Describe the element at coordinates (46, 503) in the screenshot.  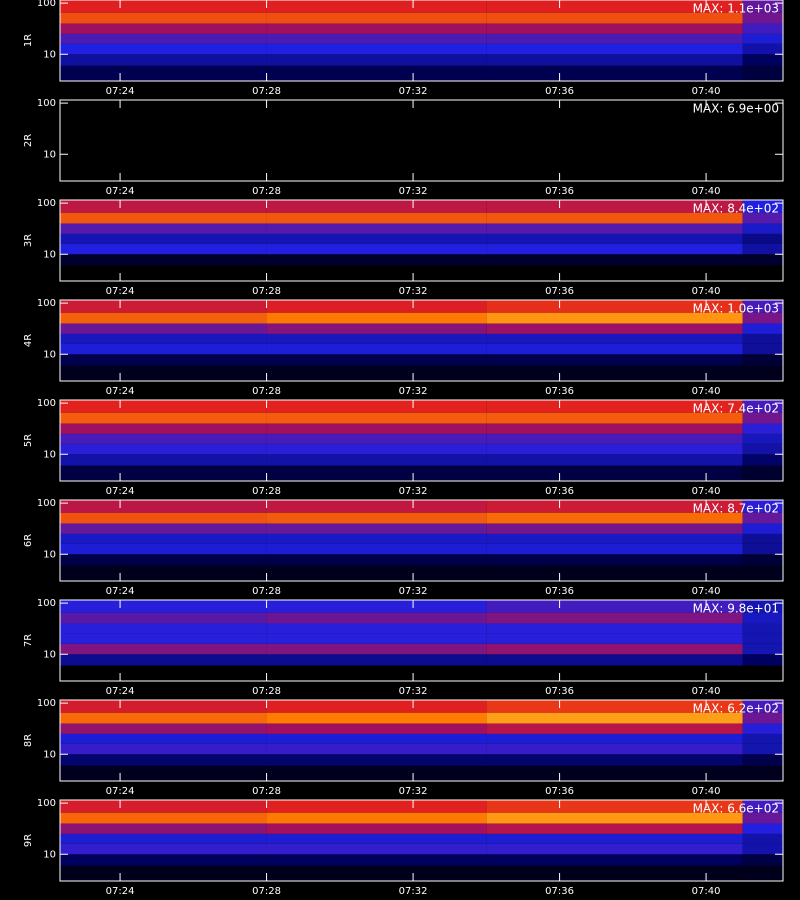
I see `y-tick-label: 100` at that location.